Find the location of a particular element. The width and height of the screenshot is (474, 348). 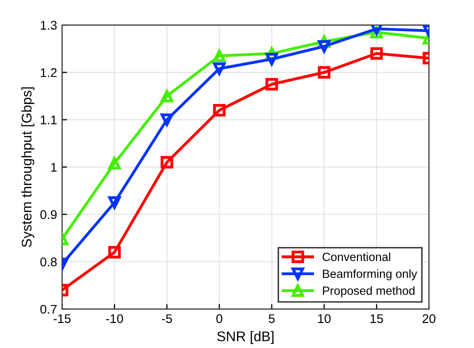

y-tick-label: 0.9 is located at coordinates (48, 215).